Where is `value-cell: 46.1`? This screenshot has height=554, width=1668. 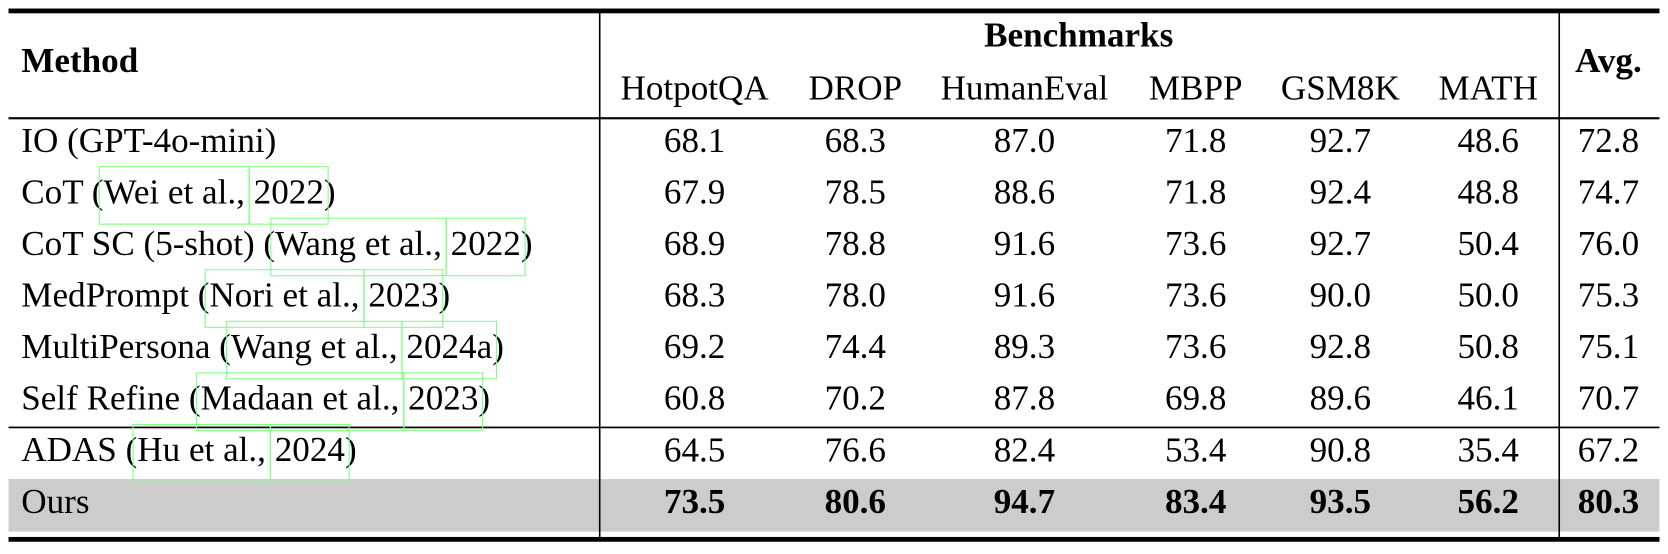
value-cell: 46.1 is located at coordinates (1488, 398).